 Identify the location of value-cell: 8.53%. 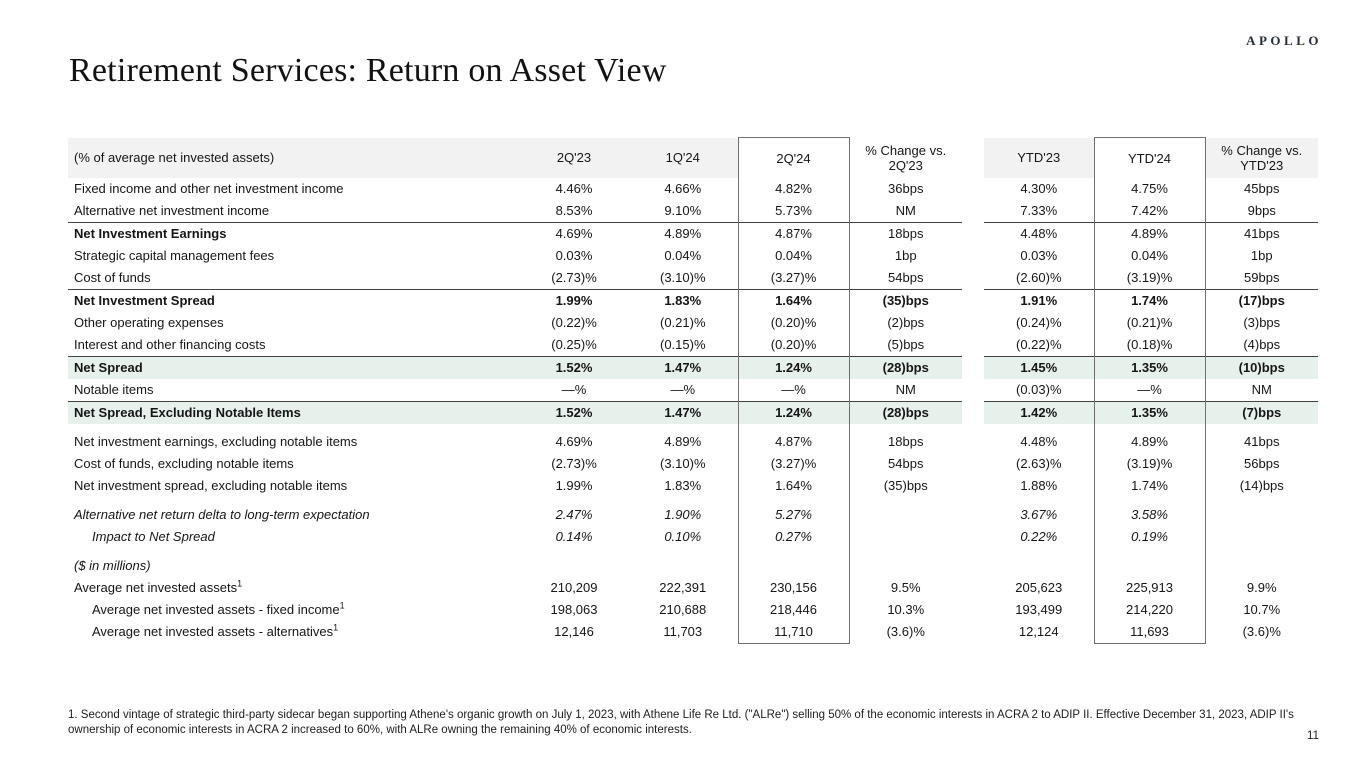
(574, 210).